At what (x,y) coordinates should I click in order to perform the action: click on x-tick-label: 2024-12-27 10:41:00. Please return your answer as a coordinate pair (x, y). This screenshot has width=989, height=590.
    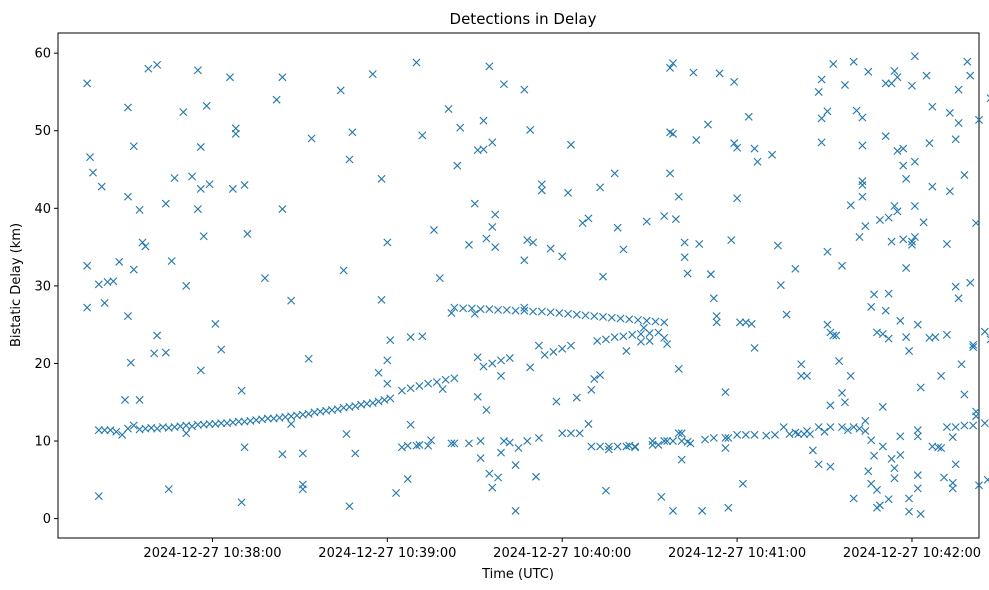
    Looking at the image, I should click on (737, 553).